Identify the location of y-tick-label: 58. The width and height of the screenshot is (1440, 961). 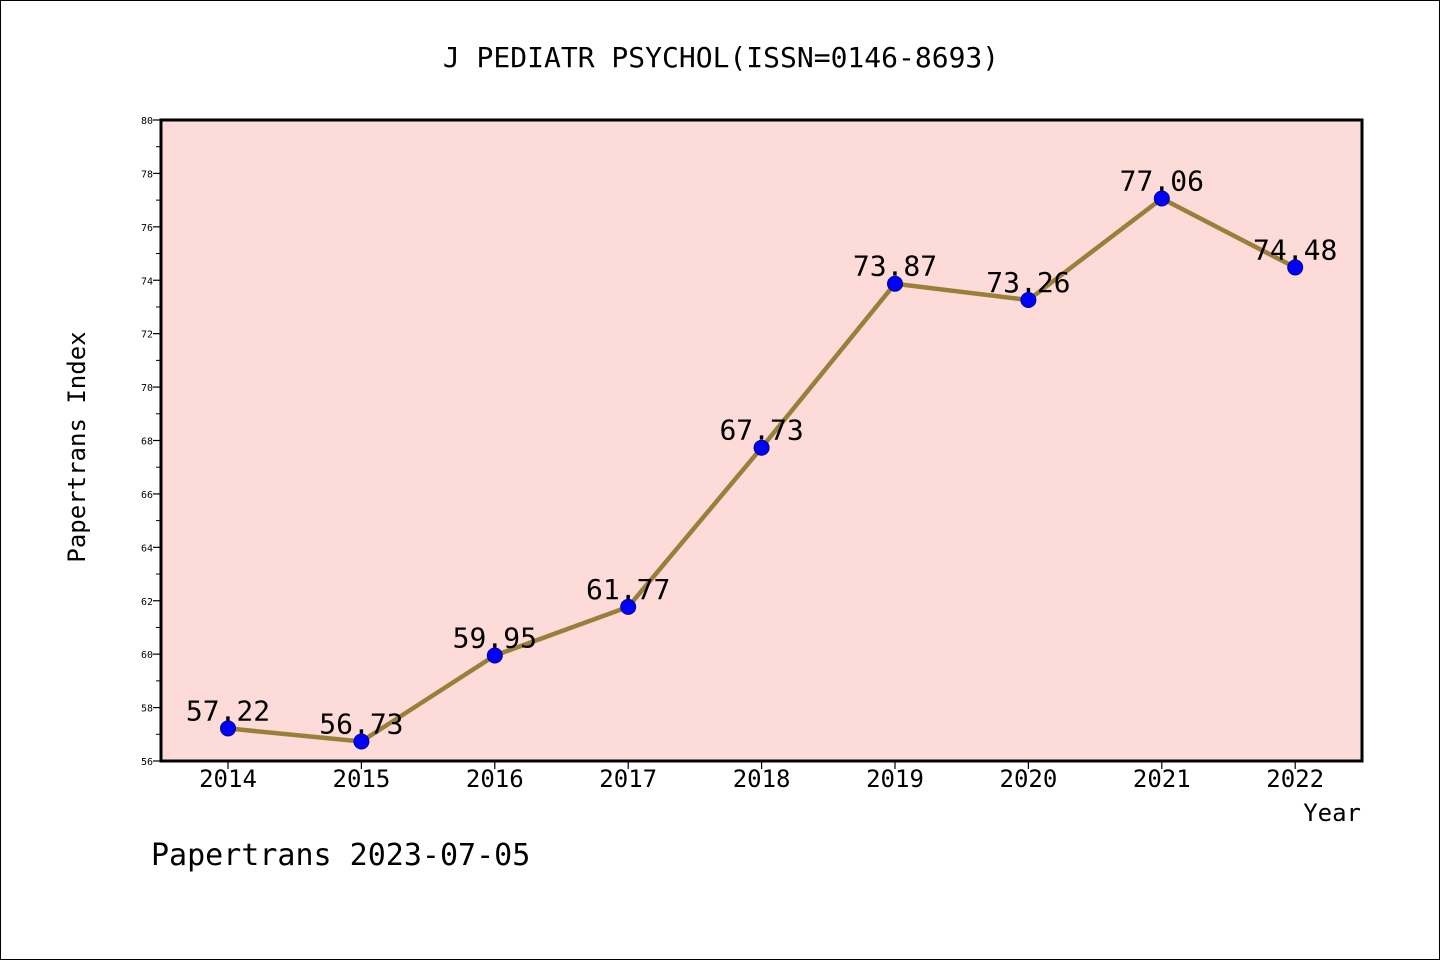
(147, 709).